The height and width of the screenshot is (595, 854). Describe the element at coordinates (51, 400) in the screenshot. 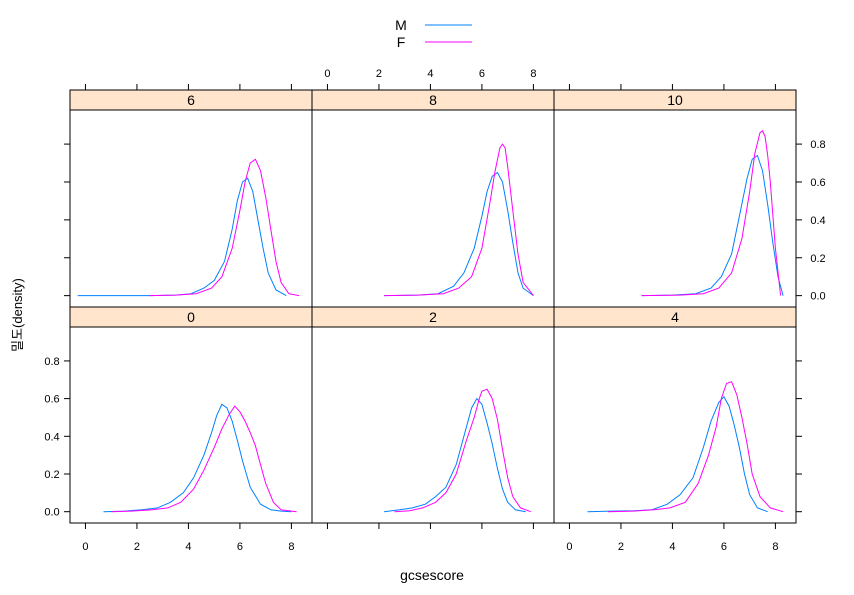

I see `y-tick-label-left-1-0.6: 0.6` at that location.